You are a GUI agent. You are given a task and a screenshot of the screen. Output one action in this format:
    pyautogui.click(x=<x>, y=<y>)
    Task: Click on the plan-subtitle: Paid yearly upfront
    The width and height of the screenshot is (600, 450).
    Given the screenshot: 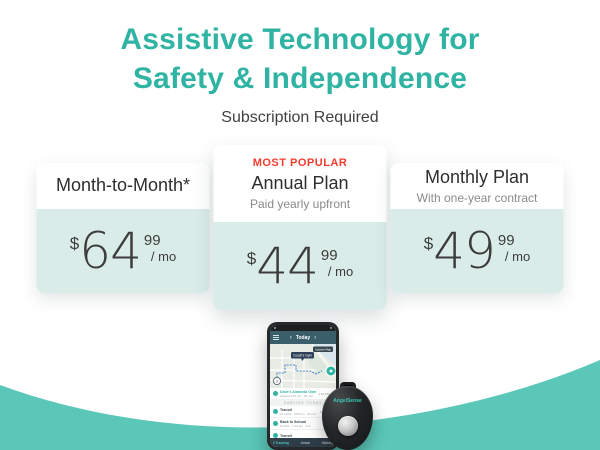 What is the action you would take?
    pyautogui.click(x=300, y=203)
    